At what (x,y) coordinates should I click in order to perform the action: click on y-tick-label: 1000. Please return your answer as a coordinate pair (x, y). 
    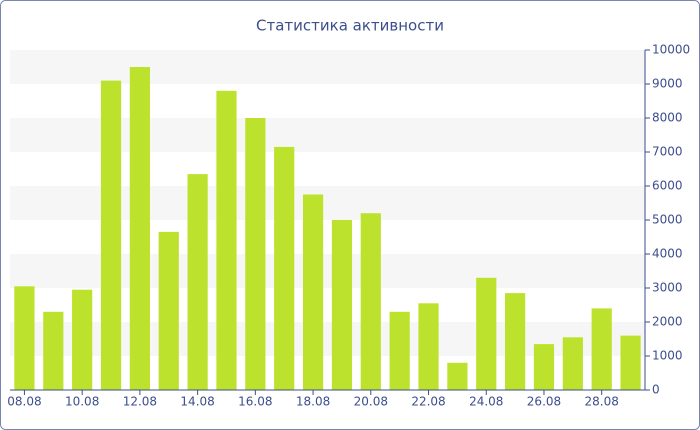
    Looking at the image, I should click on (667, 356).